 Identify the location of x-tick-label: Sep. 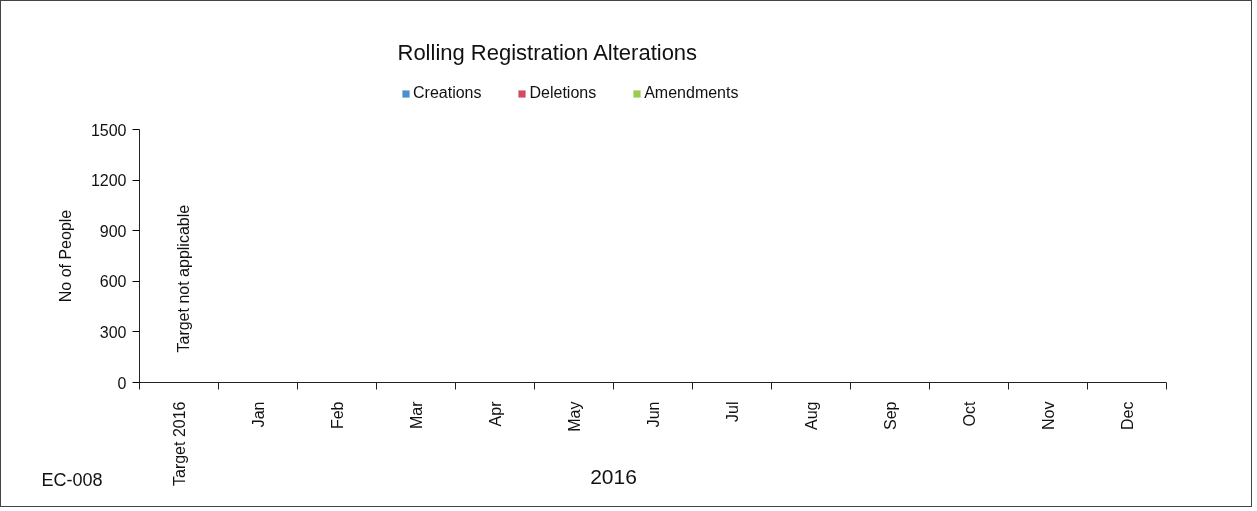
(890, 415).